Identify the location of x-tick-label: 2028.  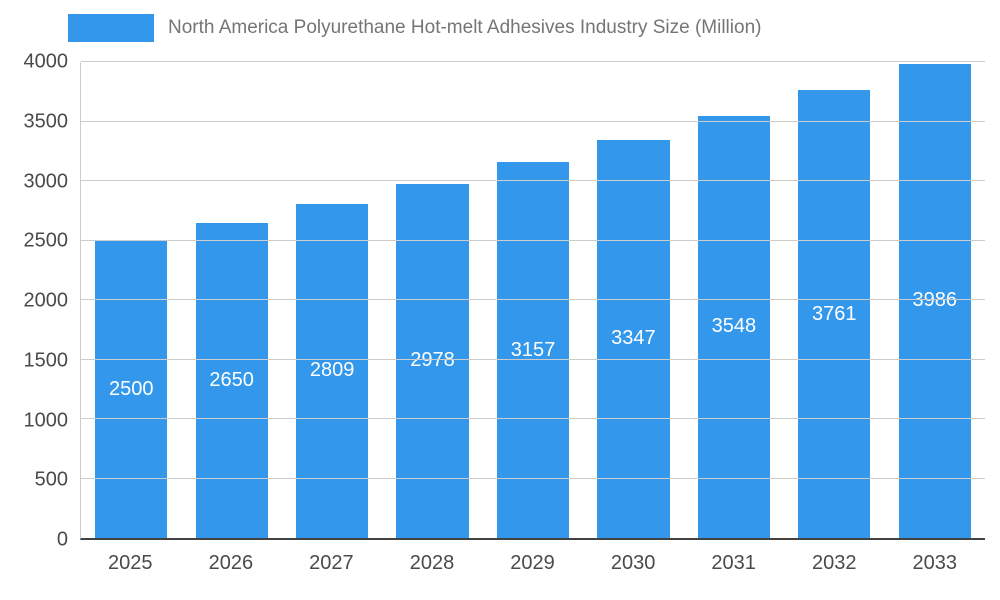
(432, 563).